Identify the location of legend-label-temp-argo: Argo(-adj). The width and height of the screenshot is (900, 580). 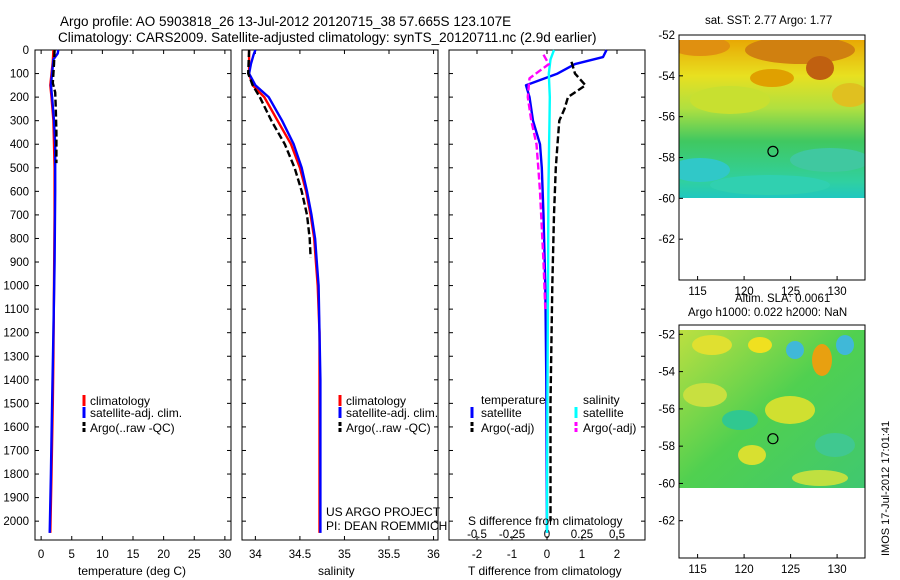
(507, 428).